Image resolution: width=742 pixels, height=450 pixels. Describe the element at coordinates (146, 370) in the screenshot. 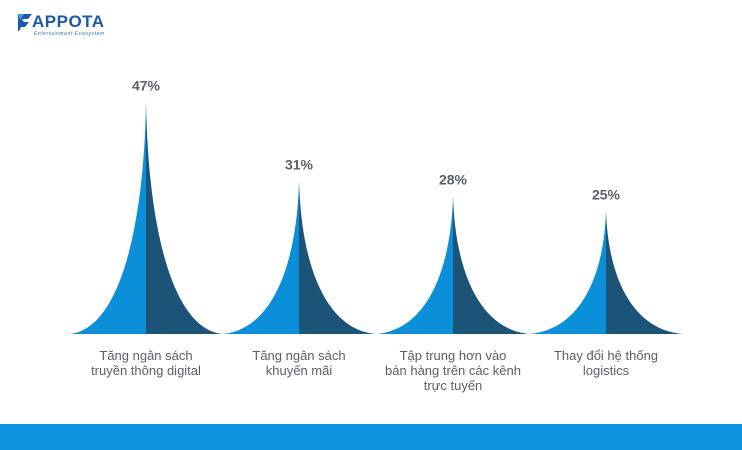

I see `category-label-line: truyền thông digital` at that location.